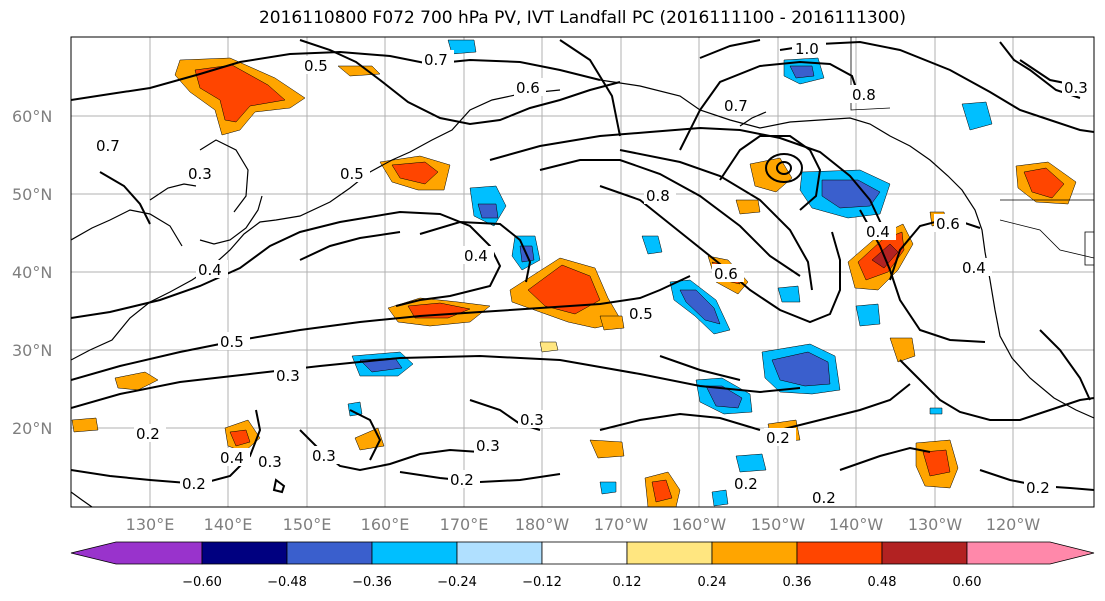 Image resolution: width=1105 pixels, height=601 pixels. I want to click on lat-label: 20°N, so click(32, 428).